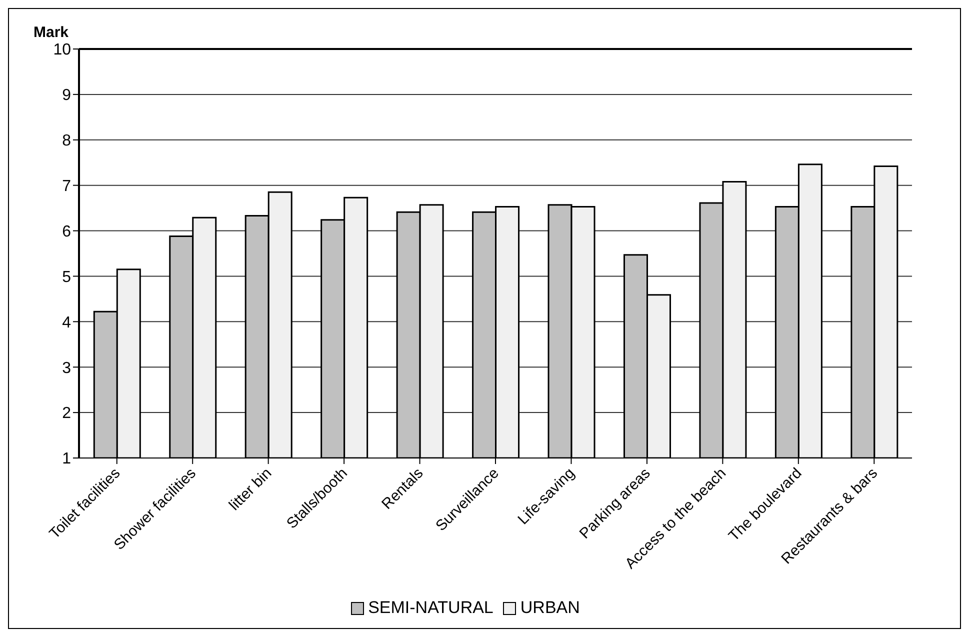  I want to click on y-tick-label: 7, so click(67, 187).